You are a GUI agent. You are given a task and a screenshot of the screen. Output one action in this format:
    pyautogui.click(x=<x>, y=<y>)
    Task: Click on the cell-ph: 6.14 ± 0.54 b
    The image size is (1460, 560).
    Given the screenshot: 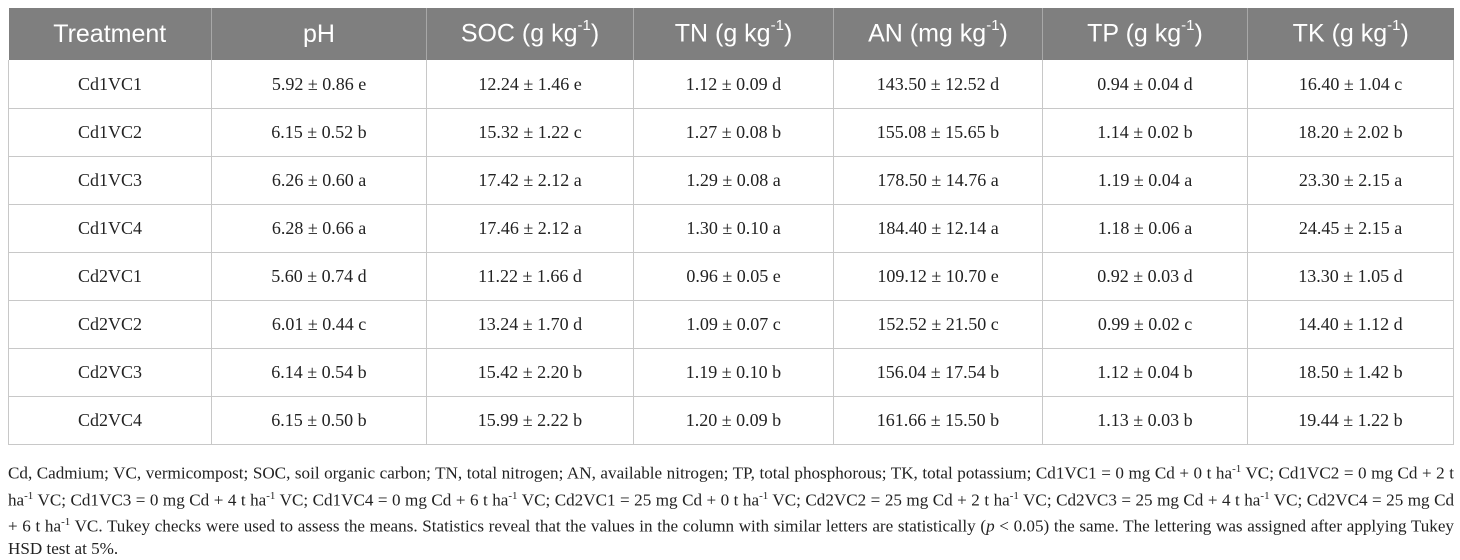 What is the action you would take?
    pyautogui.click(x=319, y=372)
    